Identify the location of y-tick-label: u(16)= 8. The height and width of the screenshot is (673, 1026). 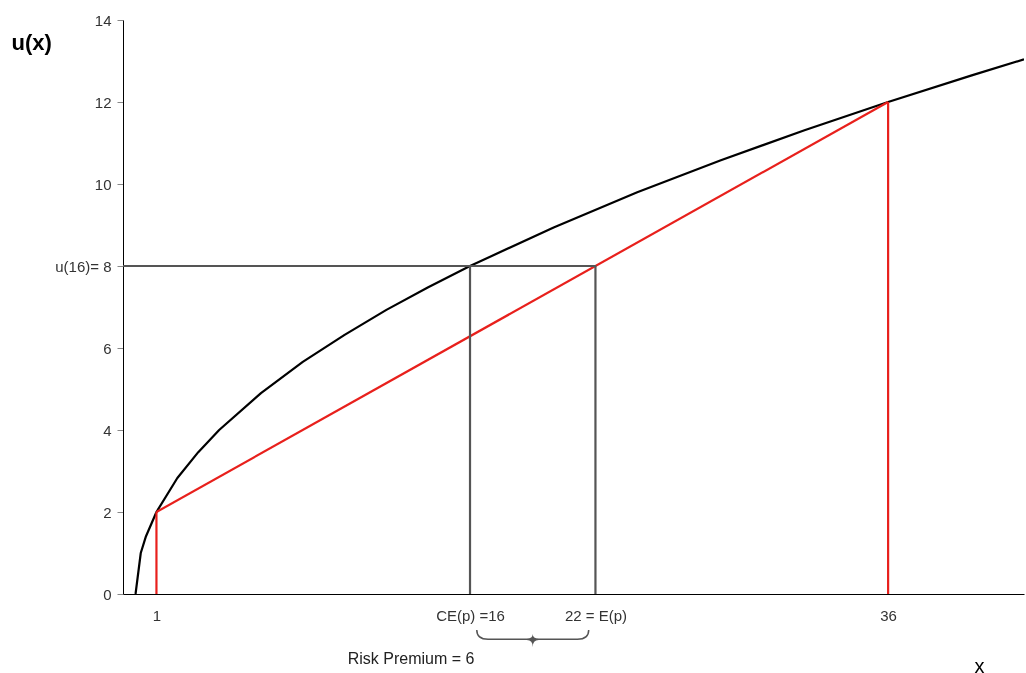
(83, 266).